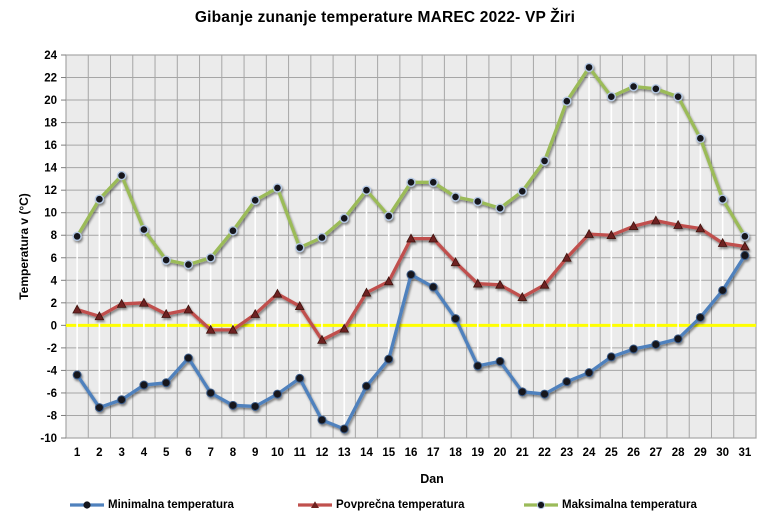  I want to click on legend-marker-povprecna-icon, so click(315, 504).